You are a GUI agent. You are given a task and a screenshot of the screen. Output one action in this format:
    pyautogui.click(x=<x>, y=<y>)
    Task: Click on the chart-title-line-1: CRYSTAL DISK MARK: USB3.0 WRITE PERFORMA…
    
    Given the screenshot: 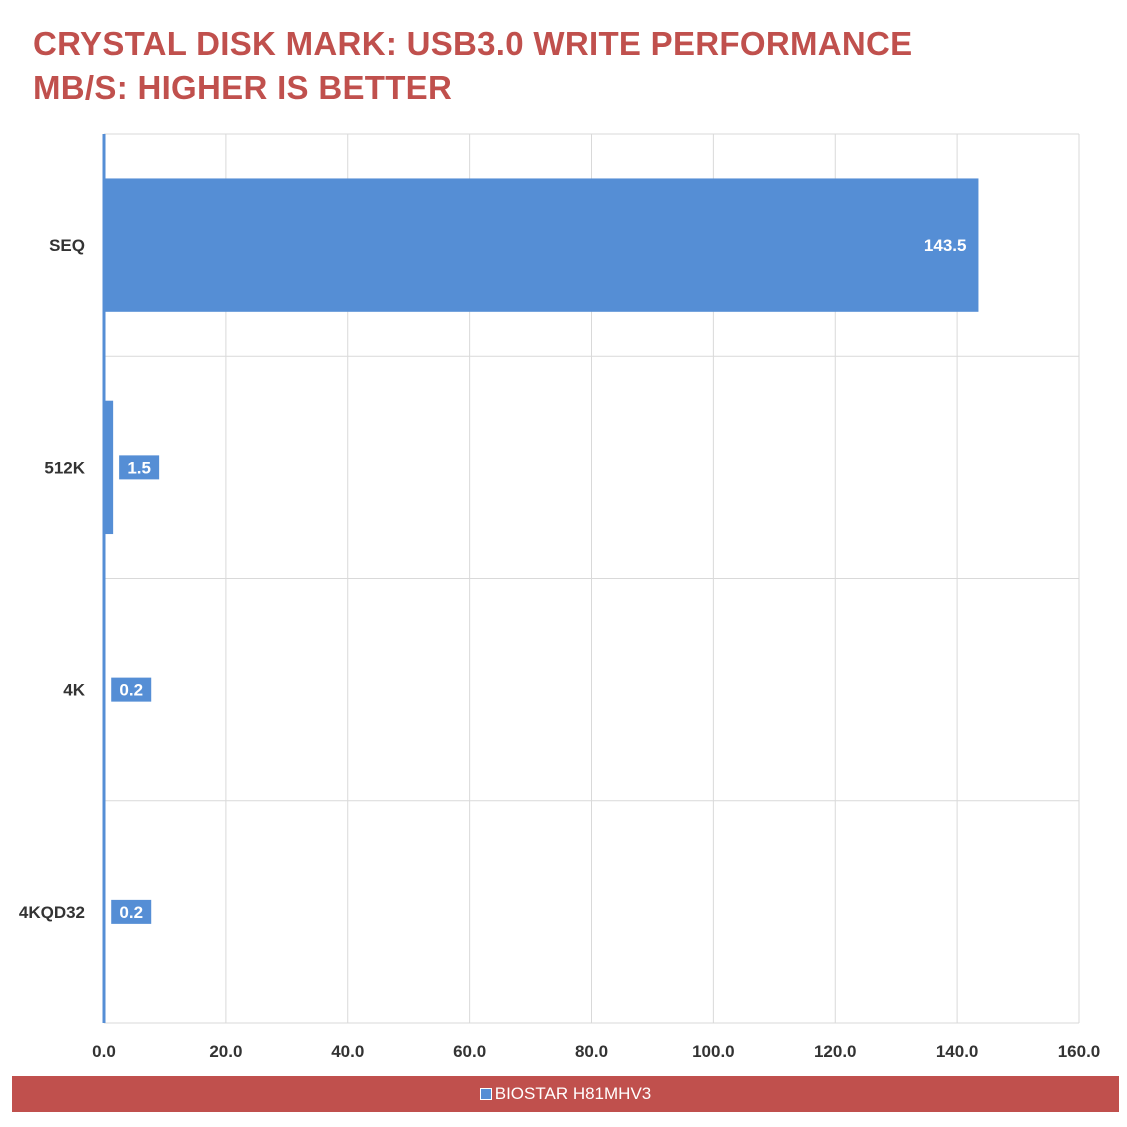 What is the action you would take?
    pyautogui.click(x=473, y=43)
    